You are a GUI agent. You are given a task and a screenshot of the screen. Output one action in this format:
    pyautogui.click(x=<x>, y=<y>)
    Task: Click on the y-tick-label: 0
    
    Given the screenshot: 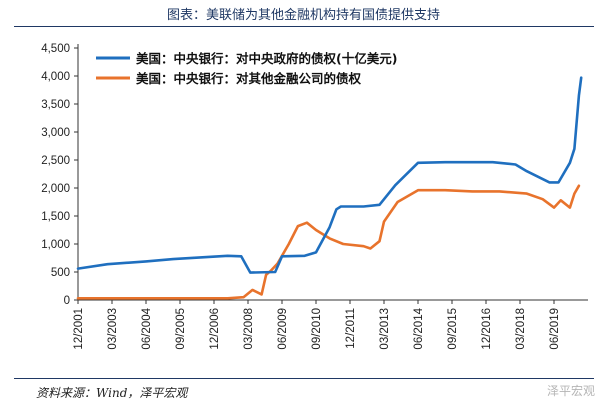 What is the action you would take?
    pyautogui.click(x=67, y=301)
    